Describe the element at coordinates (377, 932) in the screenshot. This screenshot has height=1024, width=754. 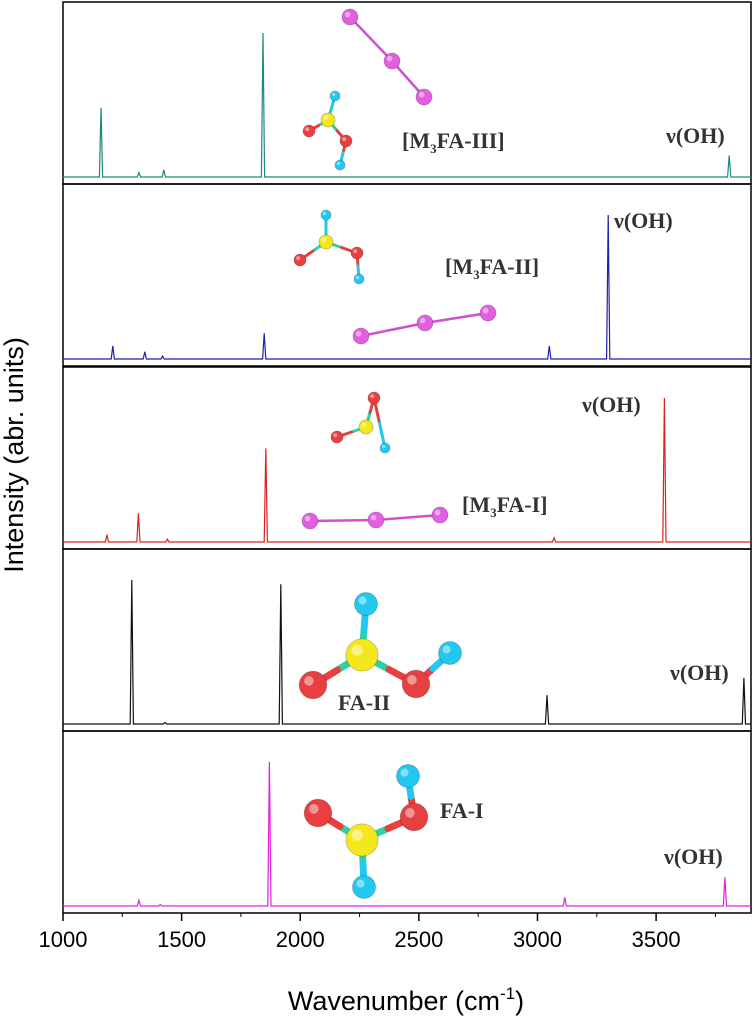
I see `x-ticks-group: 1000 1500 2000 2500 3000 3500` at that location.